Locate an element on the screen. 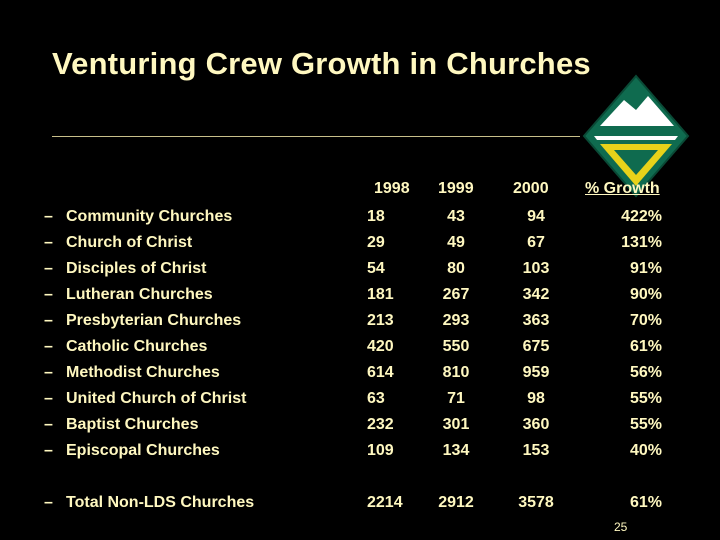 Image resolution: width=720 pixels, height=540 pixels. cell-growth: 40% is located at coordinates (645, 450).